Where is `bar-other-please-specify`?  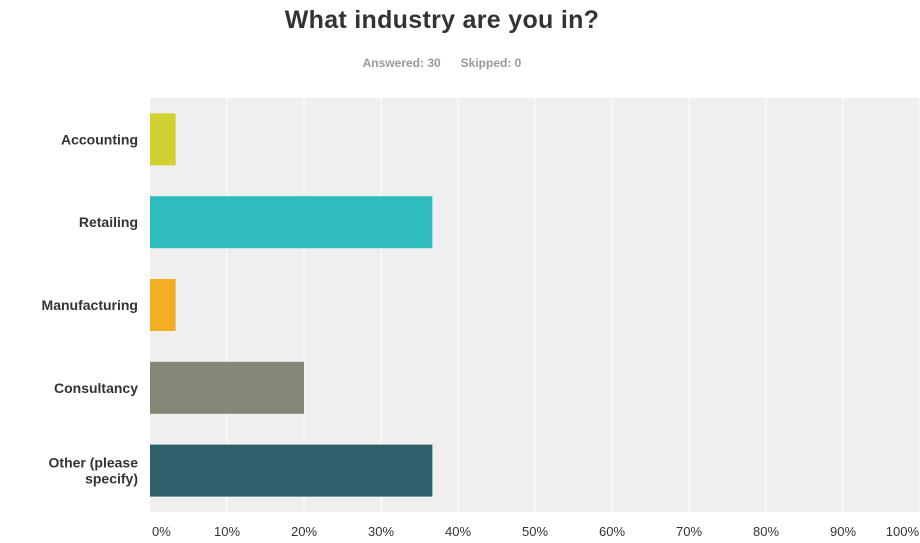 bar-other-please-specify is located at coordinates (291, 470).